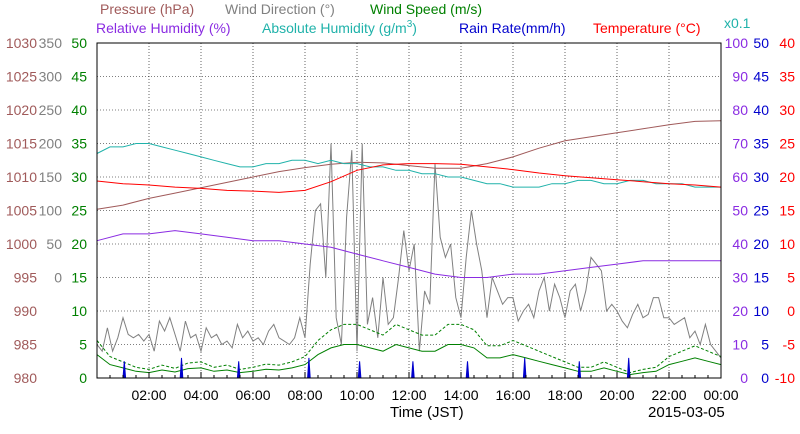 The image size is (800, 434). Describe the element at coordinates (414, 28) in the screenshot. I see `legend-absolute-humidity-close: )` at that location.